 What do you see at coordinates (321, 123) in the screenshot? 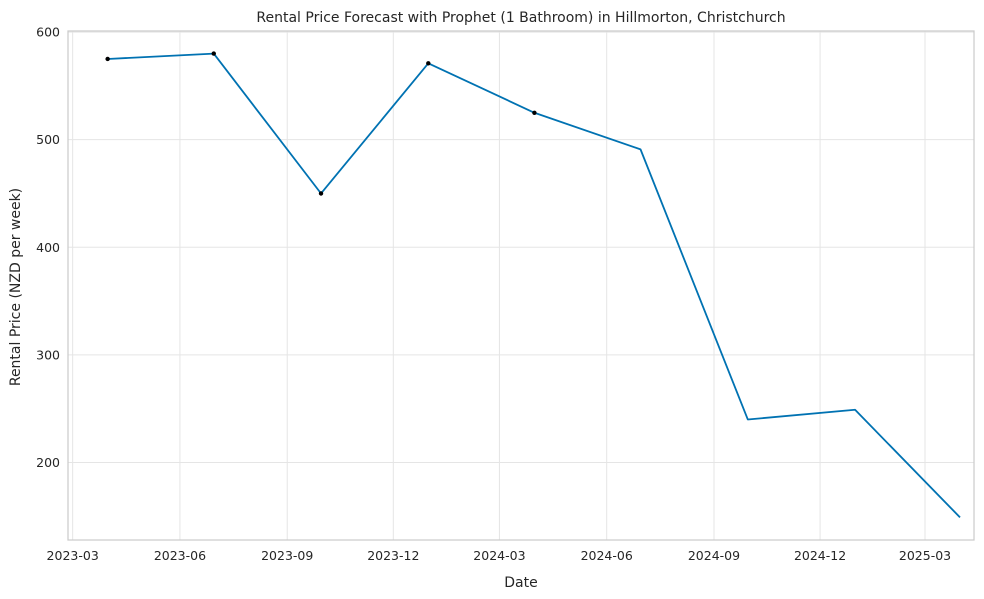
I see `observed-points-layer` at bounding box center [321, 123].